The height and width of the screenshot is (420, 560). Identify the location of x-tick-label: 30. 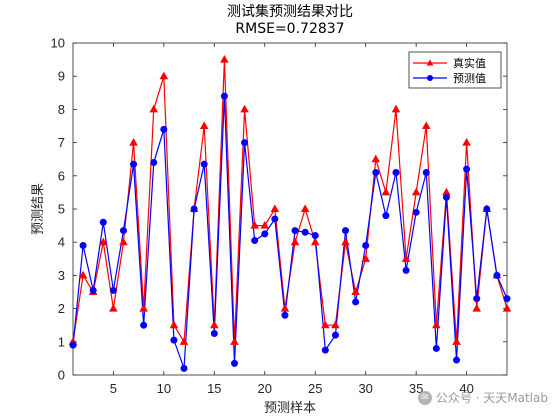
(365, 388).